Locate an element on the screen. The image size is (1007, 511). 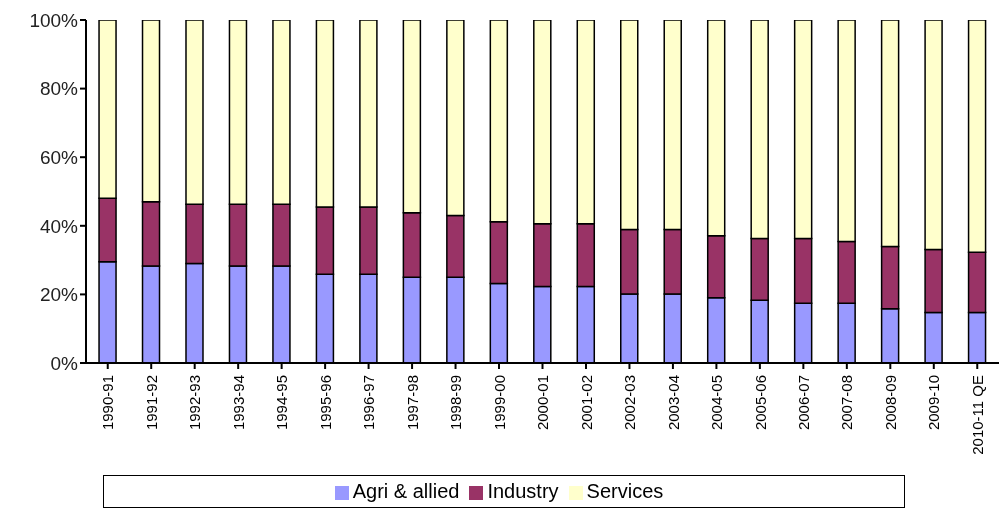
x-tick-label: 2004-05 is located at coordinates (717, 403).